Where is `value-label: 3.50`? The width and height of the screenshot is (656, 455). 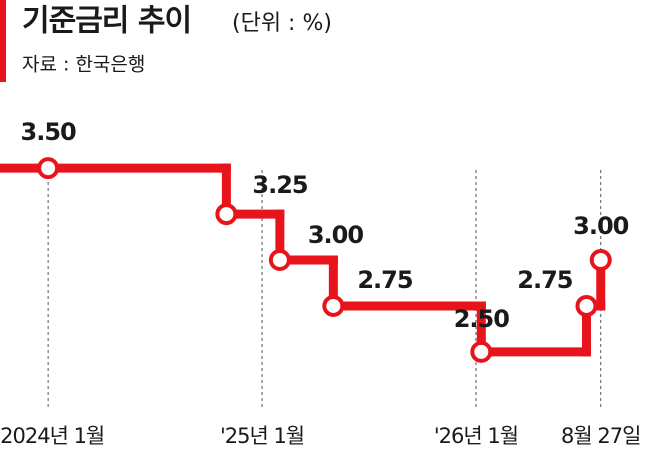
value-label: 3.50 is located at coordinates (49, 132).